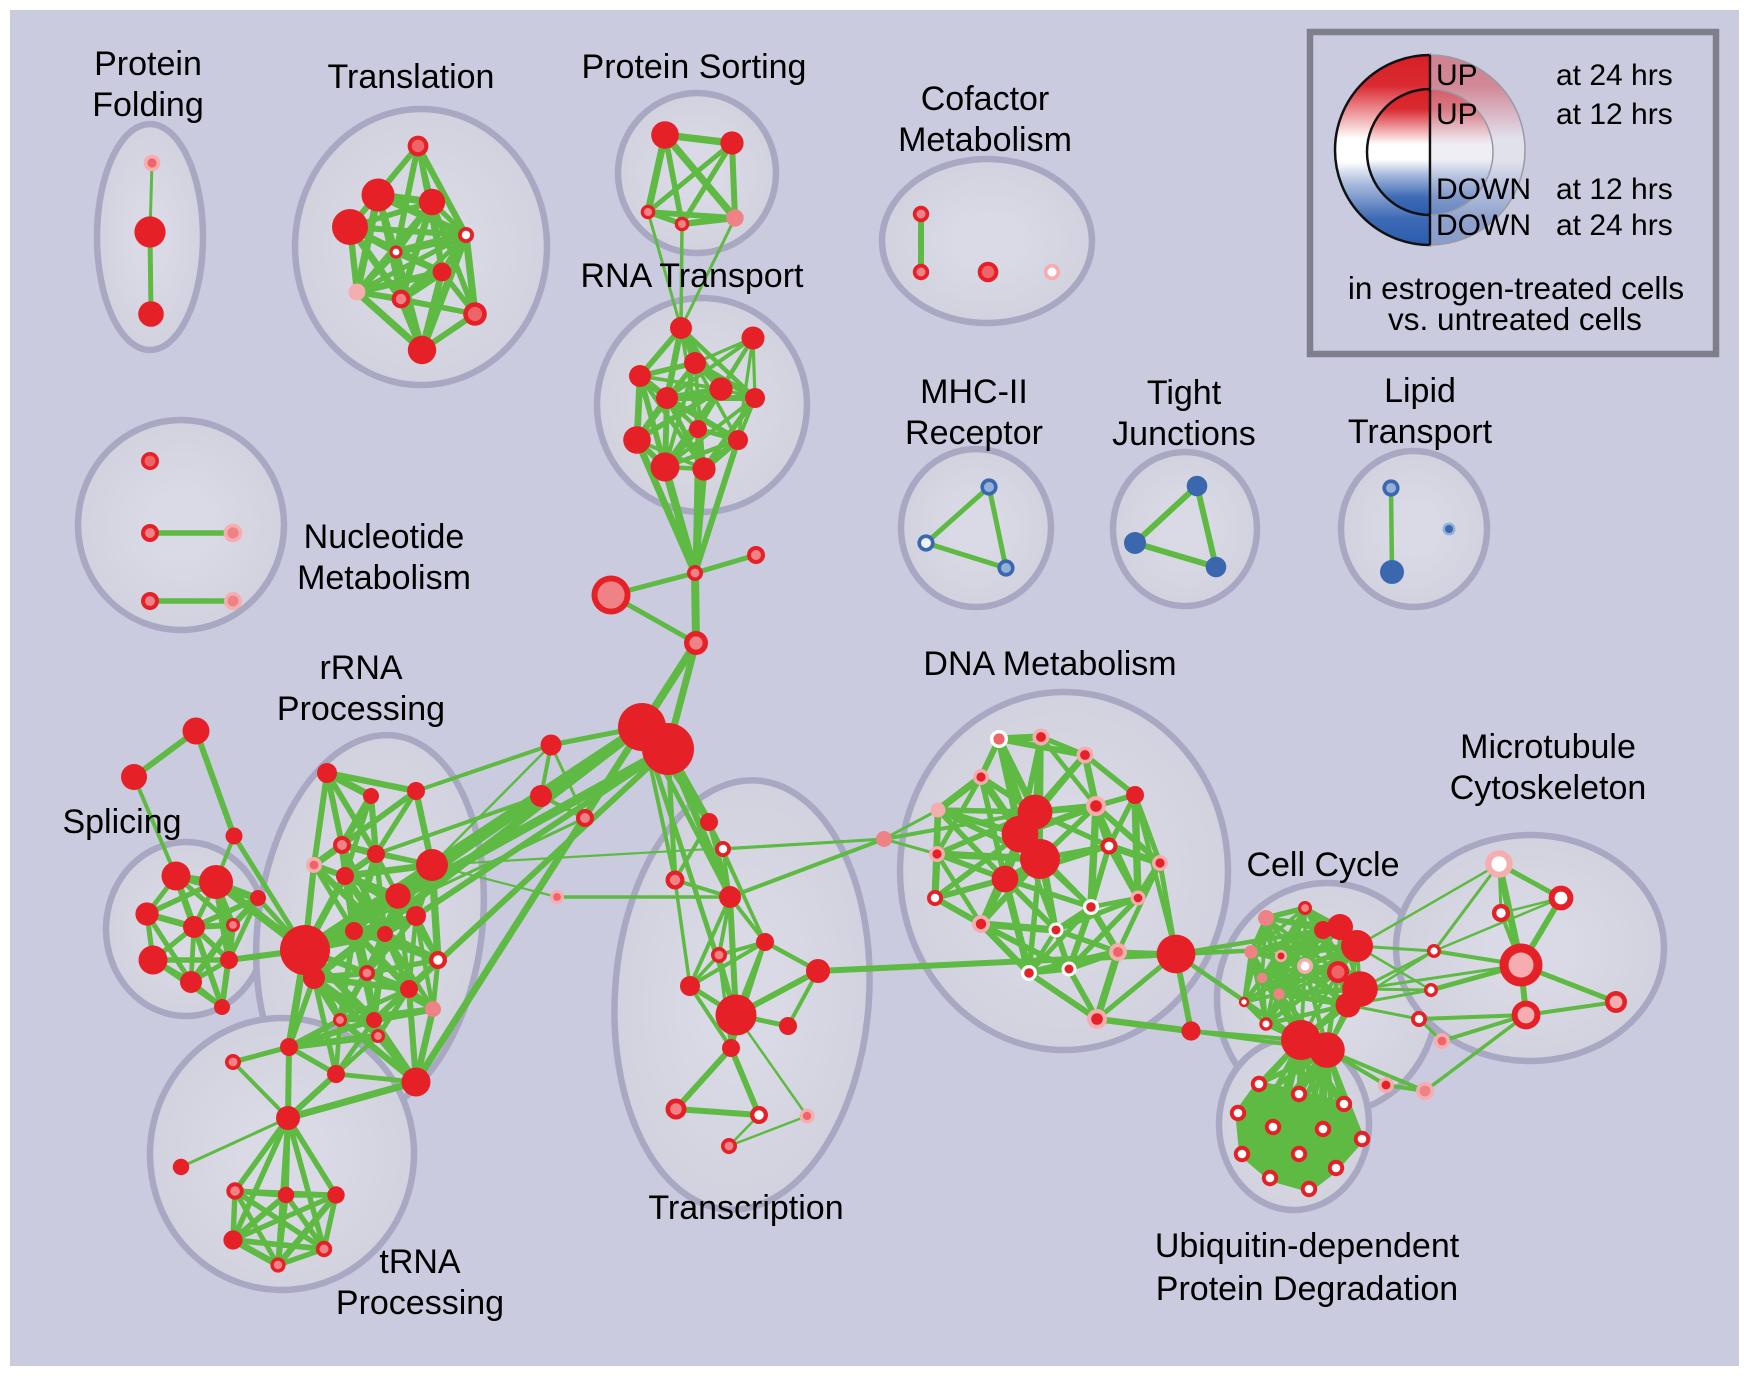 The height and width of the screenshot is (1381, 1750). What do you see at coordinates (1307, 1289) in the screenshot?
I see `svg-text: Protein Degradation` at bounding box center [1307, 1289].